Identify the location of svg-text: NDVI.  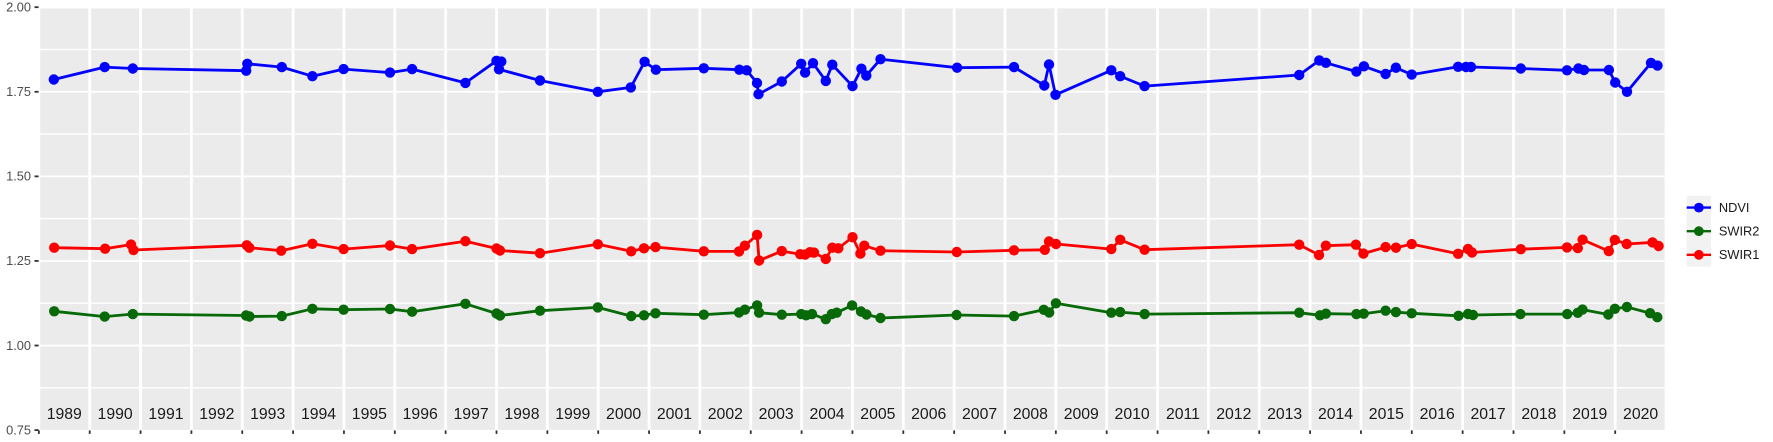
(1734, 207).